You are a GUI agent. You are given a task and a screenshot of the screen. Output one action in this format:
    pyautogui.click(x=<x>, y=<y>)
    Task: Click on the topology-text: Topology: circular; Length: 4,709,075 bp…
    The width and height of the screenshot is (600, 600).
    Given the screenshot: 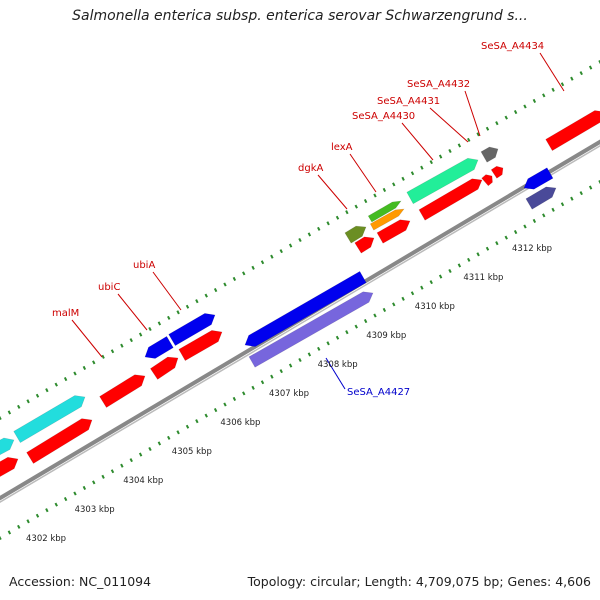 What is the action you would take?
    pyautogui.click(x=419, y=581)
    